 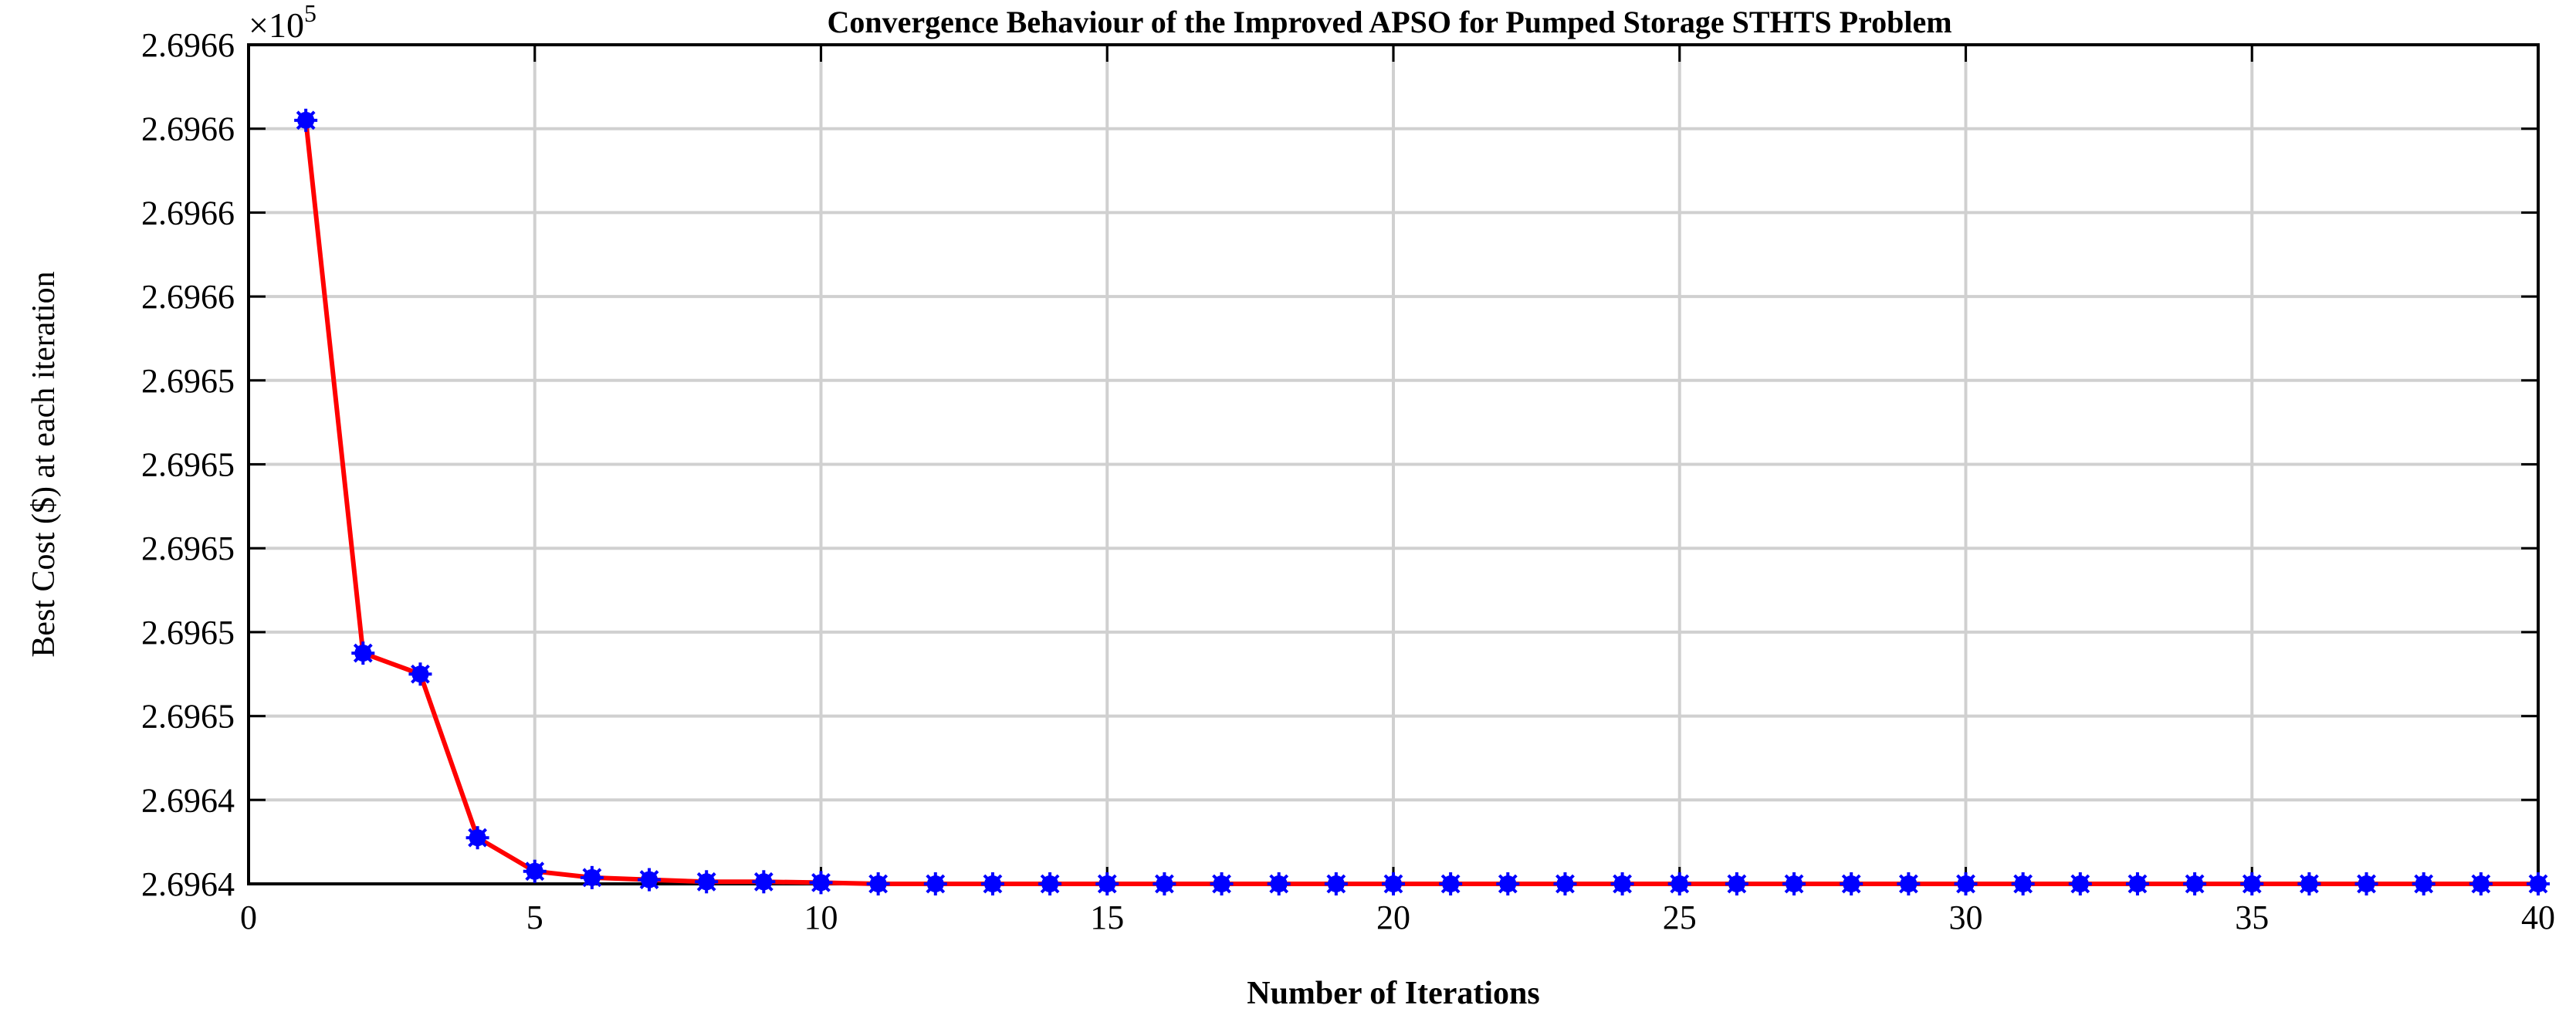 I want to click on y-axis-multiplier: ×10⁵, so click(x=282, y=22).